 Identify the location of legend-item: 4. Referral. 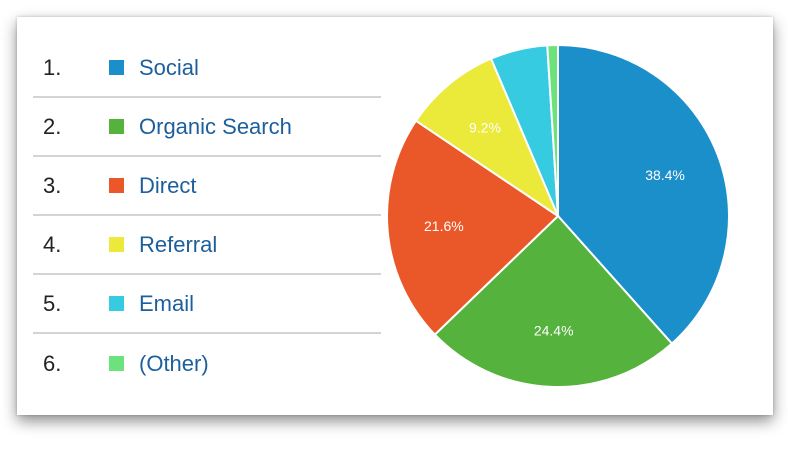
(207, 245).